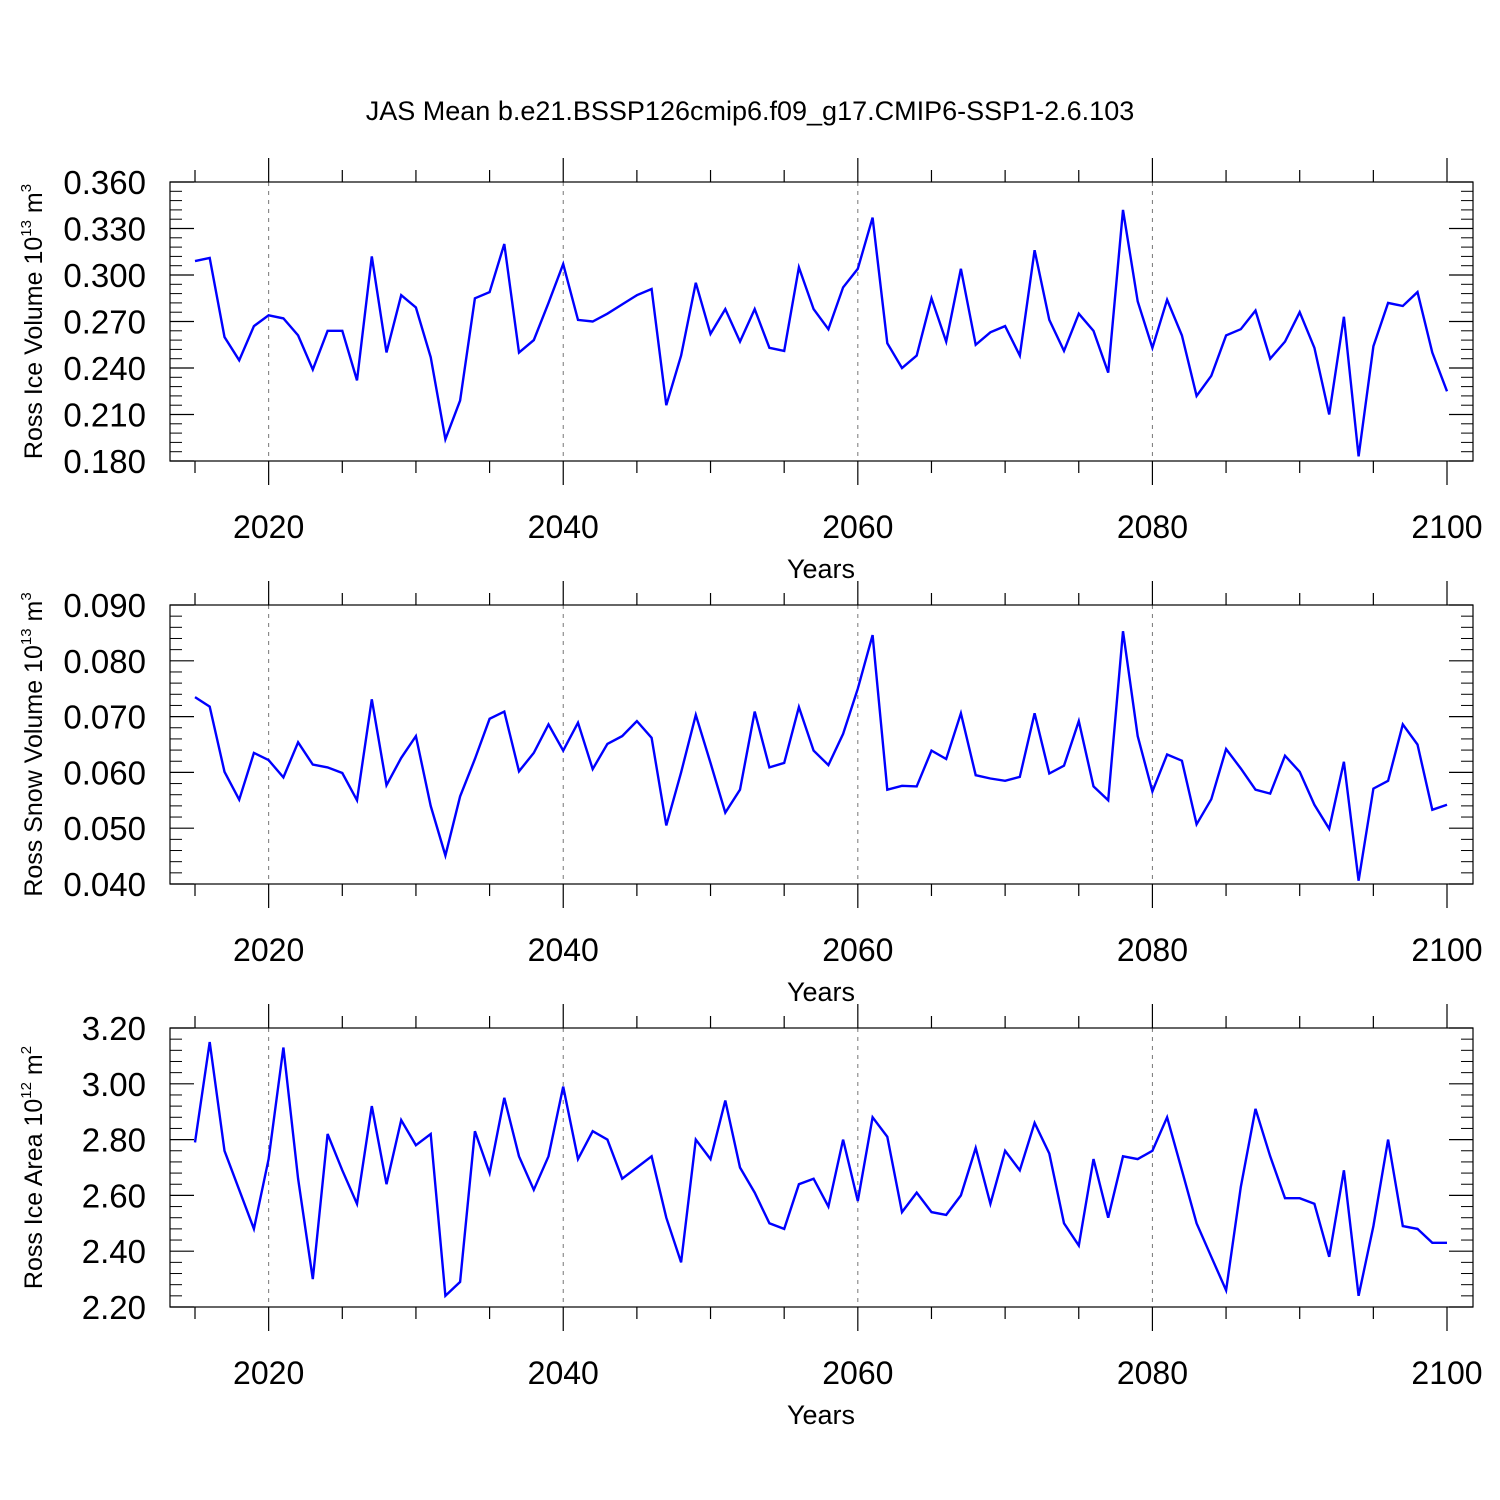 The width and height of the screenshot is (1500, 1500). Describe the element at coordinates (104, 461) in the screenshot. I see `ytick-label: 0.180` at that location.